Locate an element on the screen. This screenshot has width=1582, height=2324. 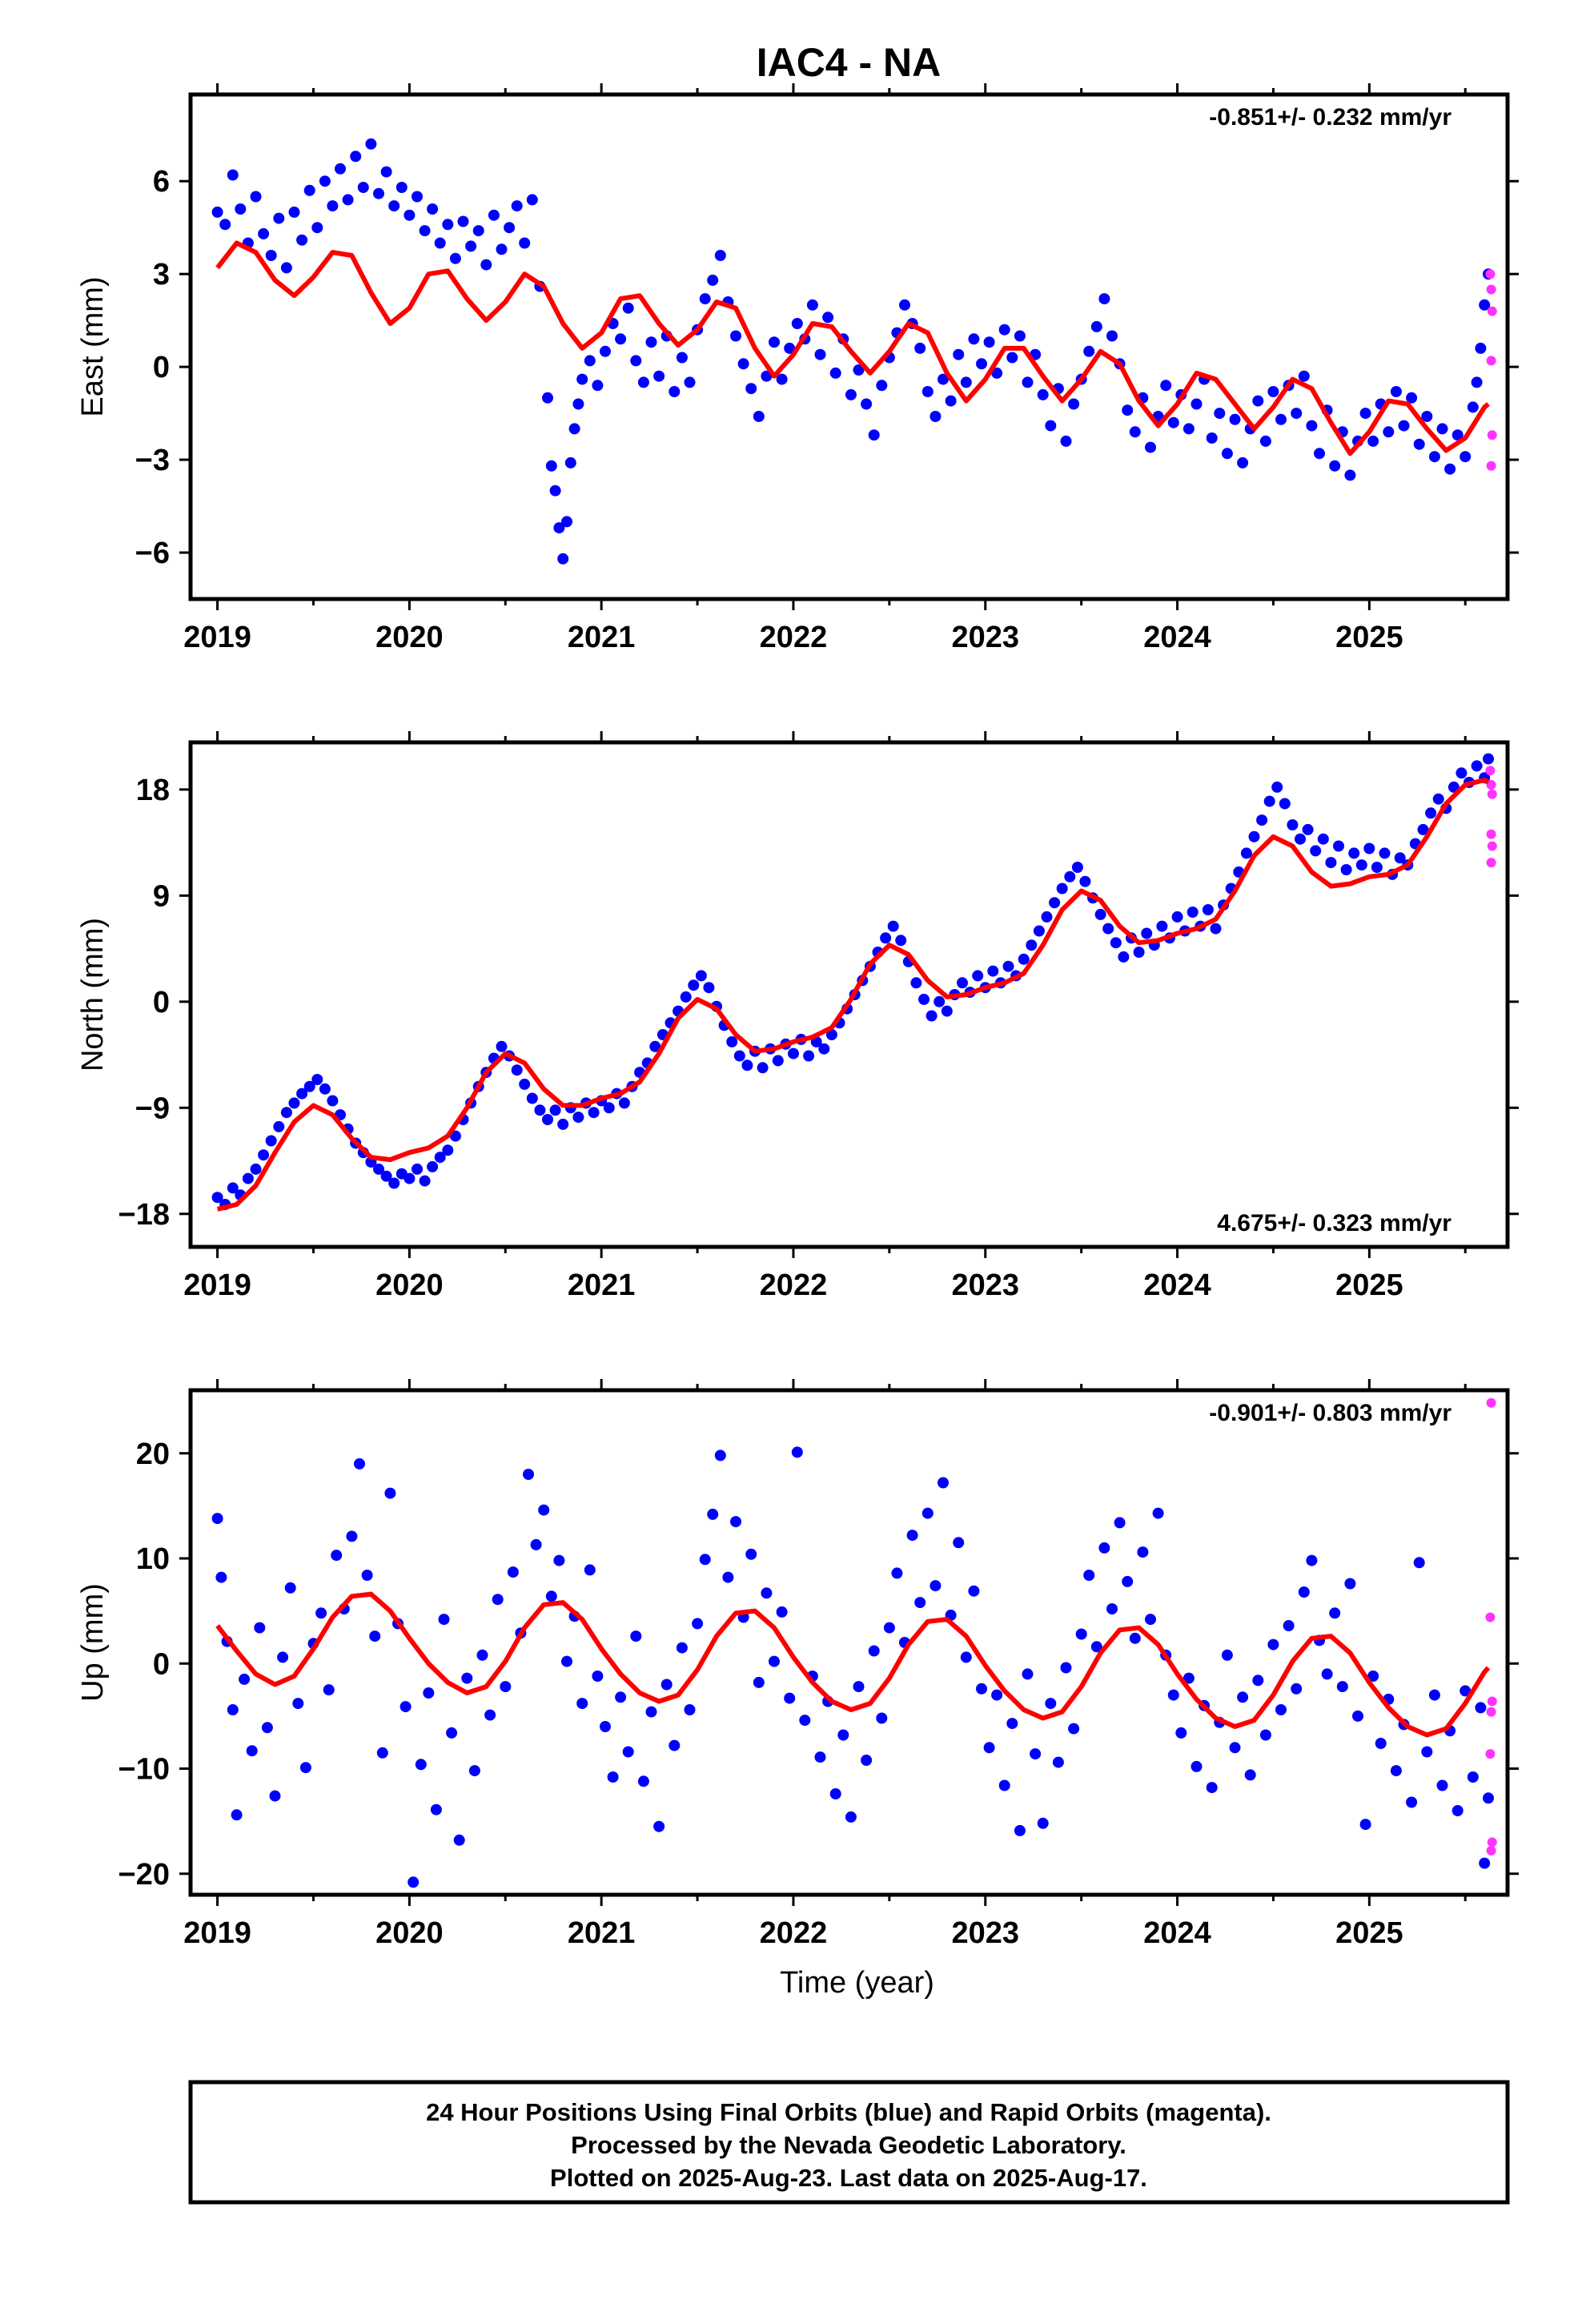
north-y-tick-label: 18 is located at coordinates (153, 790).